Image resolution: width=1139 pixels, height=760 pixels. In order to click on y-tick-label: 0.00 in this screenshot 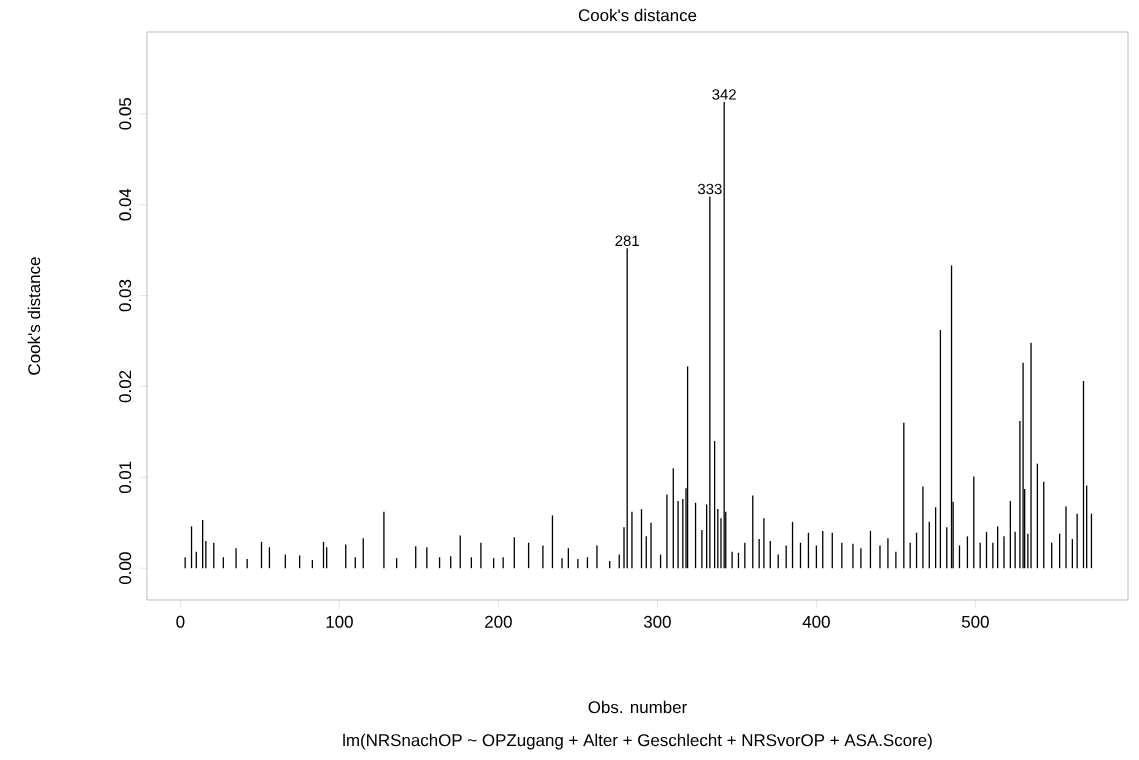, I will do `click(125, 568)`.